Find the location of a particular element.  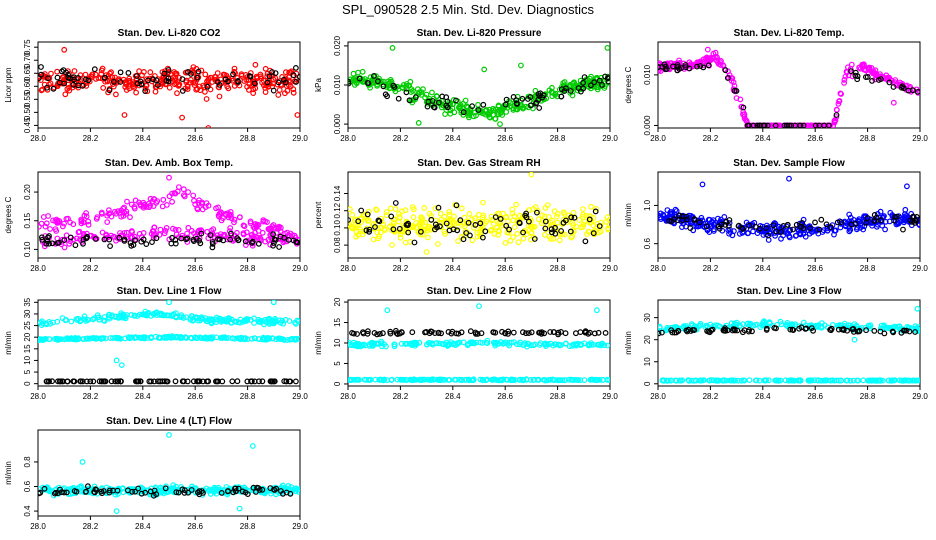

y-tick-label: 20 is located at coordinates (337, 301).